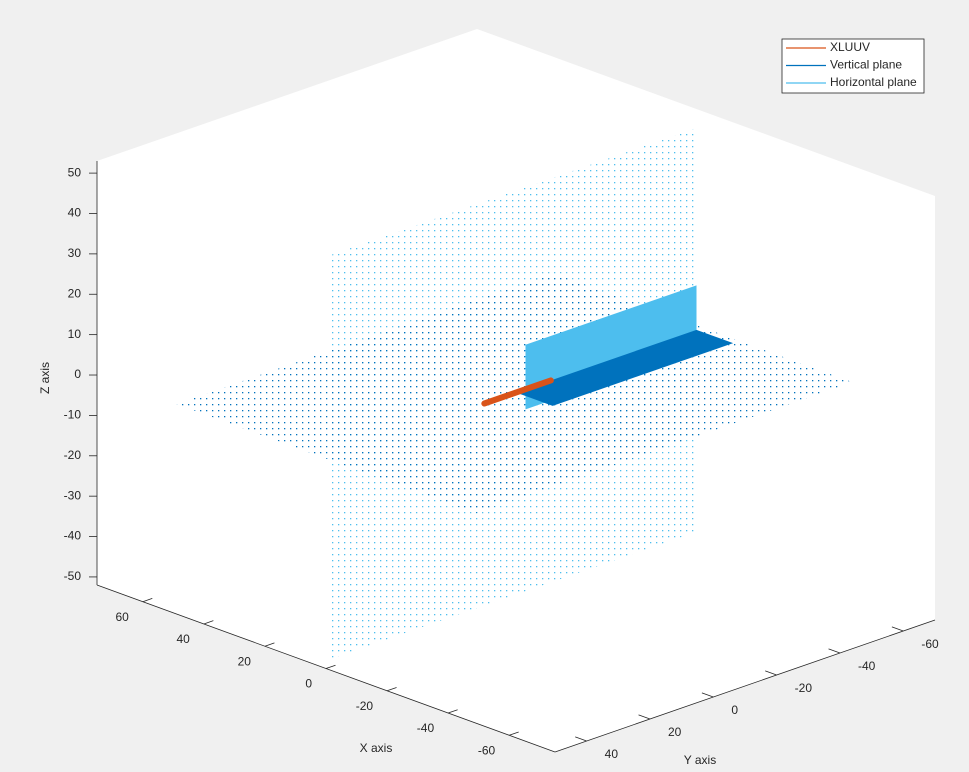 This screenshot has width=969, height=772. Describe the element at coordinates (73, 415) in the screenshot. I see `z-tick-label: -10` at that location.